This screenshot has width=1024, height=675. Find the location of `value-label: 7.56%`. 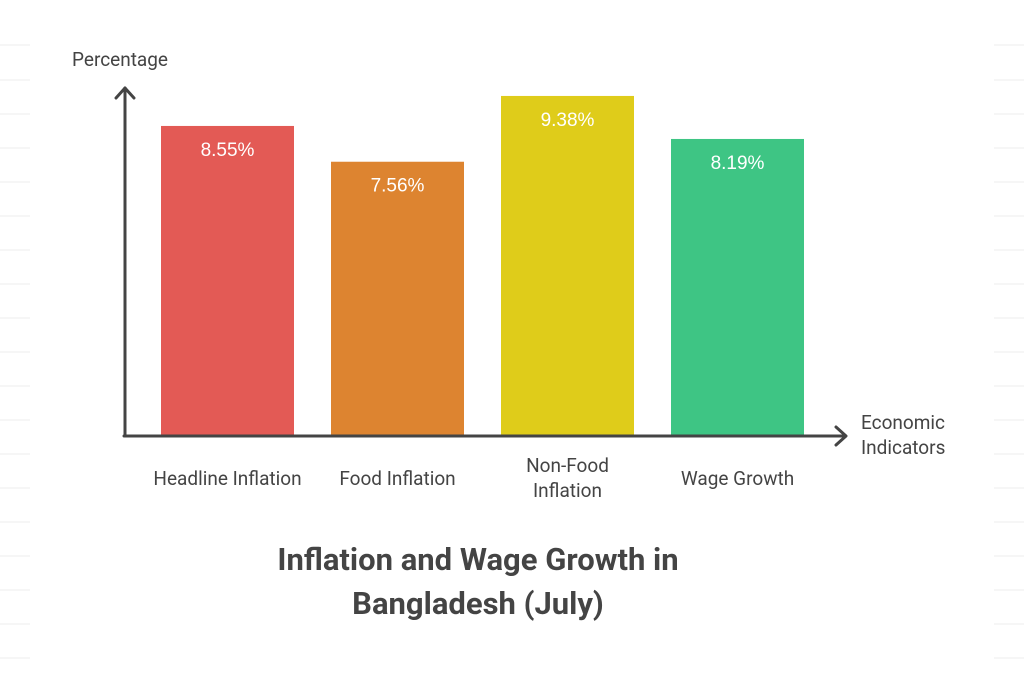

value-label: 7.56% is located at coordinates (398, 186).